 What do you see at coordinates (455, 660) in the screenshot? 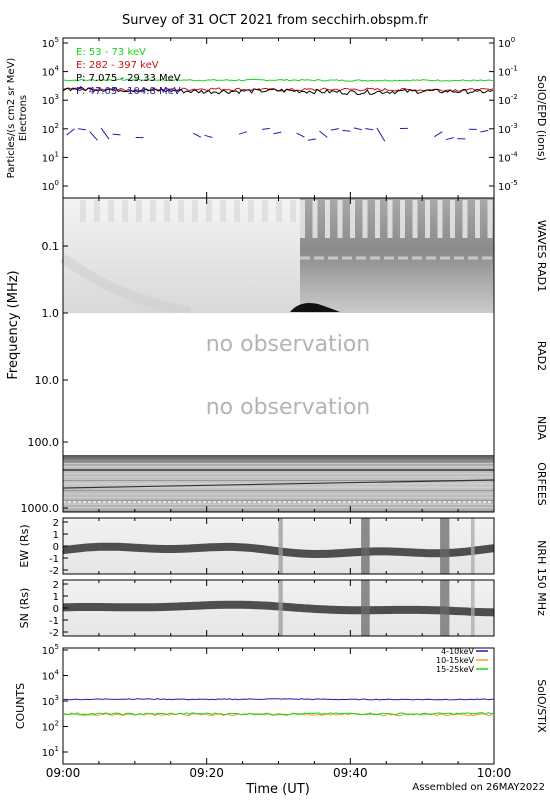
I see `stix-legend-entry: 10-15keV` at bounding box center [455, 660].